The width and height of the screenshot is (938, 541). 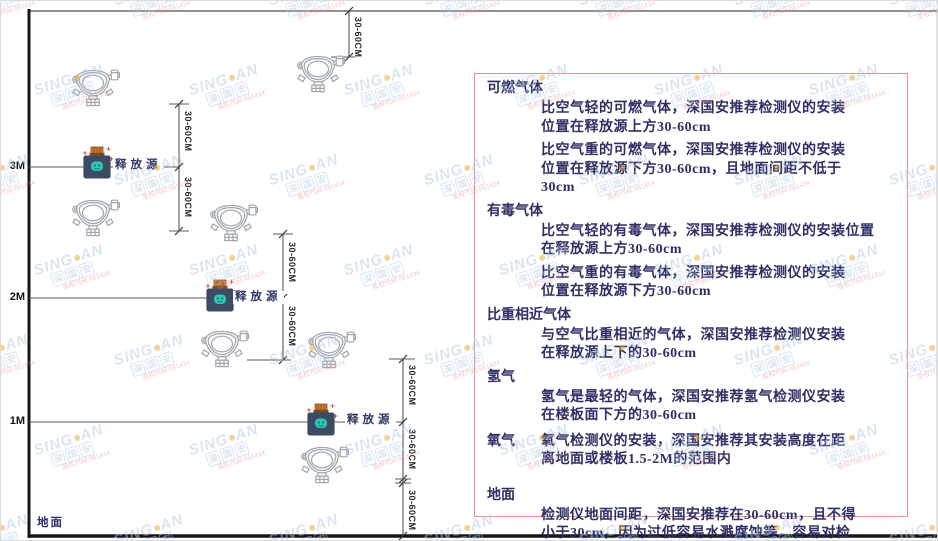 I want to click on panel-text-line: 离地面或楼板1.5-2M的范围内, so click(x=636, y=459).